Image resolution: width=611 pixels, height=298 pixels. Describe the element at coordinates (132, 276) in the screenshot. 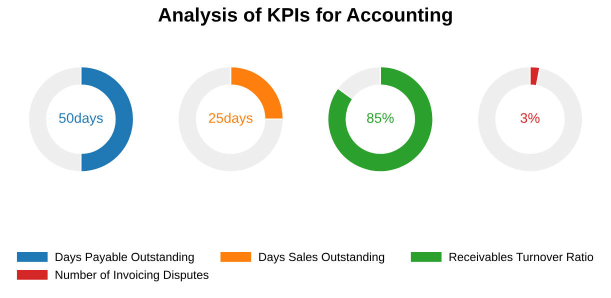

I see `legend-label: Number of Invoicing Disputes` at that location.